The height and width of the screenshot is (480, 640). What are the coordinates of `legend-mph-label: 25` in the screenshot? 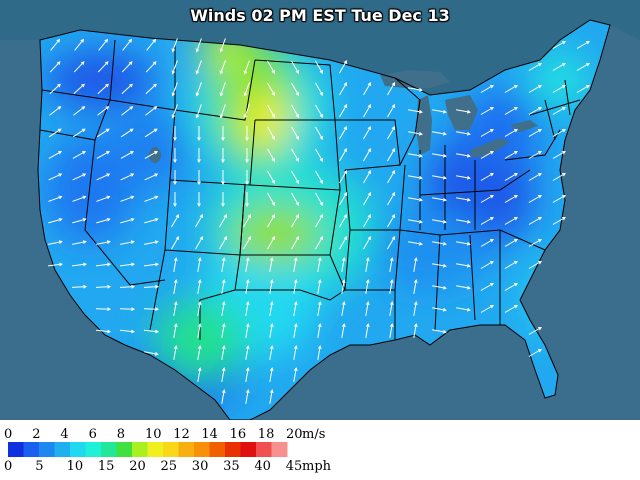 It's located at (169, 466).